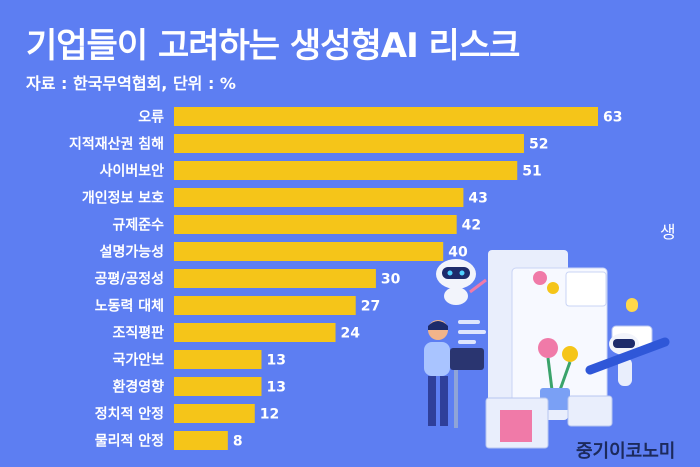  I want to click on value-label: 12, so click(269, 415).